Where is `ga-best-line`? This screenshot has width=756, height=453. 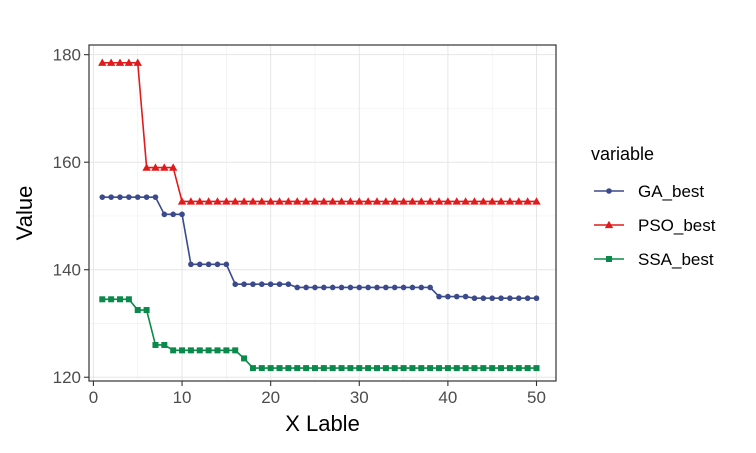 ga-best-line is located at coordinates (319, 248).